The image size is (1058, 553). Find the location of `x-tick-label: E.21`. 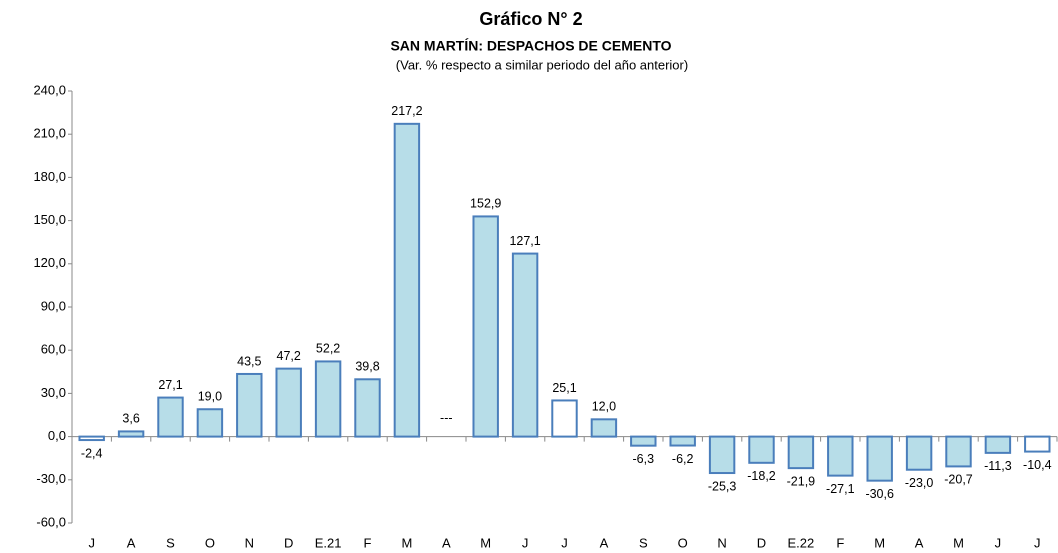

x-tick-label: E.21 is located at coordinates (328, 542).